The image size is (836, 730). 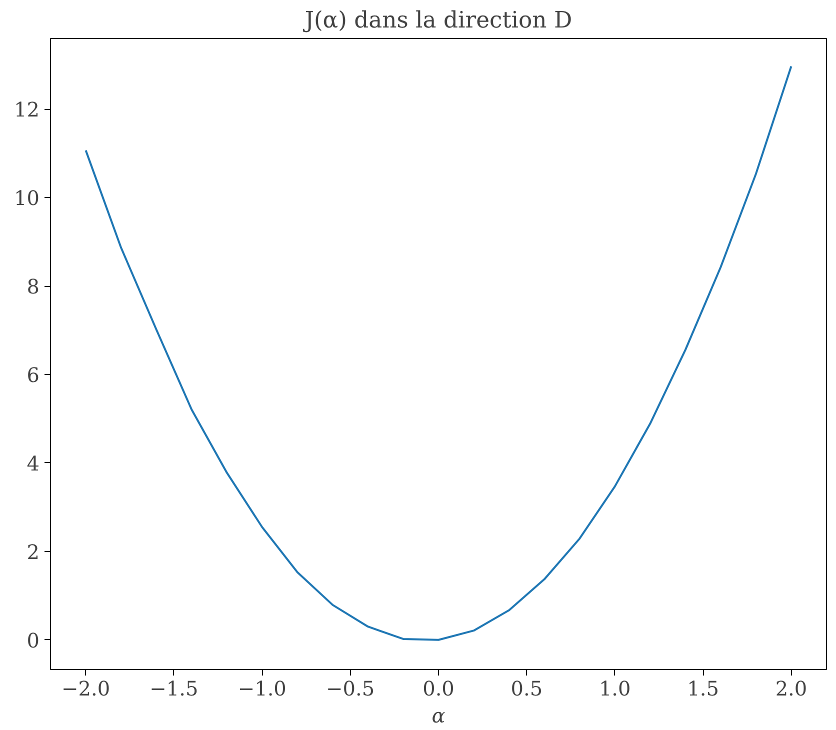 I want to click on x-tick-label: −0.5, so click(x=350, y=688).